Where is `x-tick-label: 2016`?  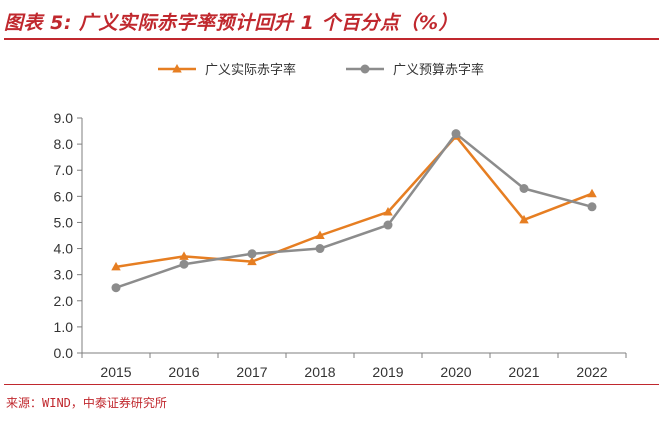 x-tick-label: 2016 is located at coordinates (183, 372).